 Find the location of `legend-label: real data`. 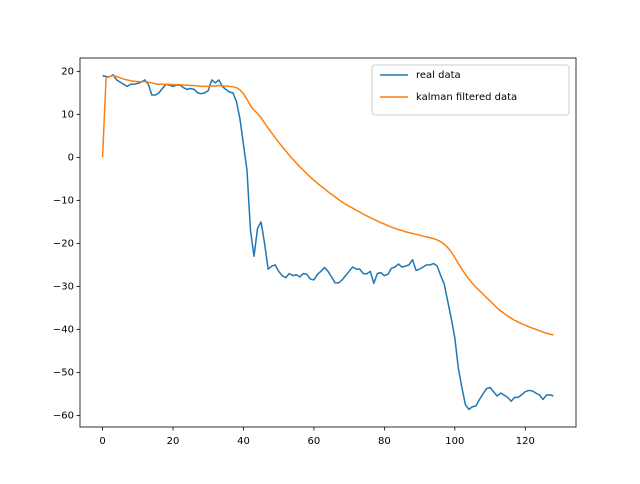

legend-label: real data is located at coordinates (438, 75).